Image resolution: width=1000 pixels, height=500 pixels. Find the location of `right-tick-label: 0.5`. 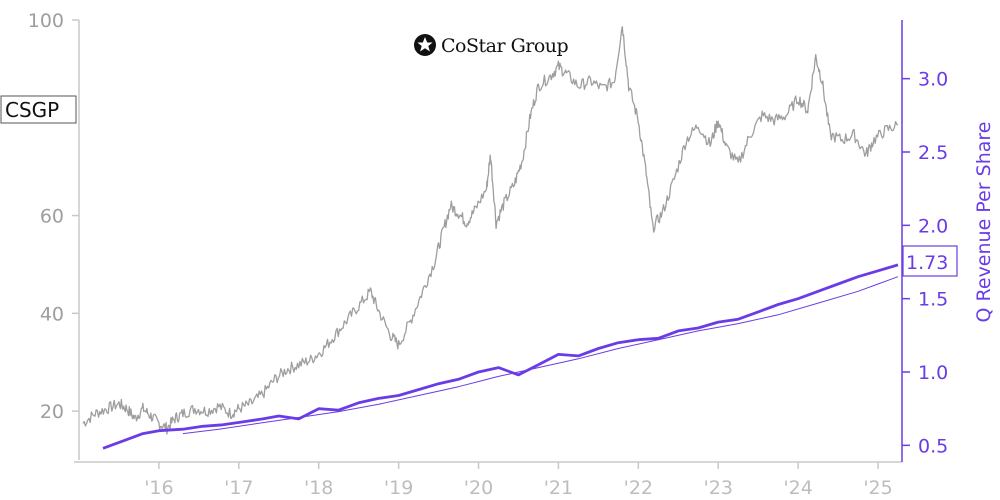

right-tick-label: 0.5 is located at coordinates (933, 446).